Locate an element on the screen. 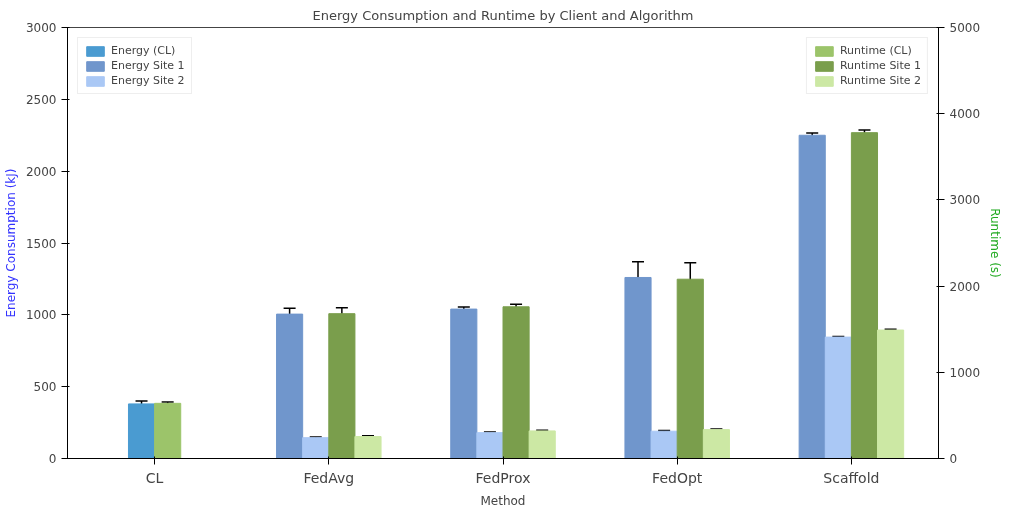 The width and height of the screenshot is (1015, 520). legend-label: Runtime Site 2 is located at coordinates (880, 80).